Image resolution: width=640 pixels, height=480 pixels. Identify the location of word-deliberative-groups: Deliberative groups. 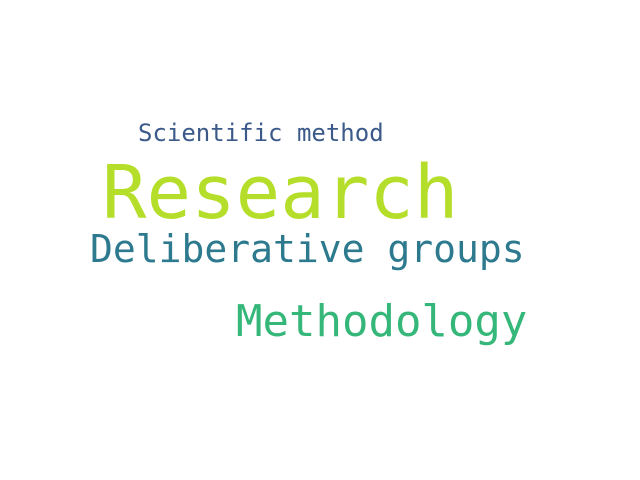
(307, 249).